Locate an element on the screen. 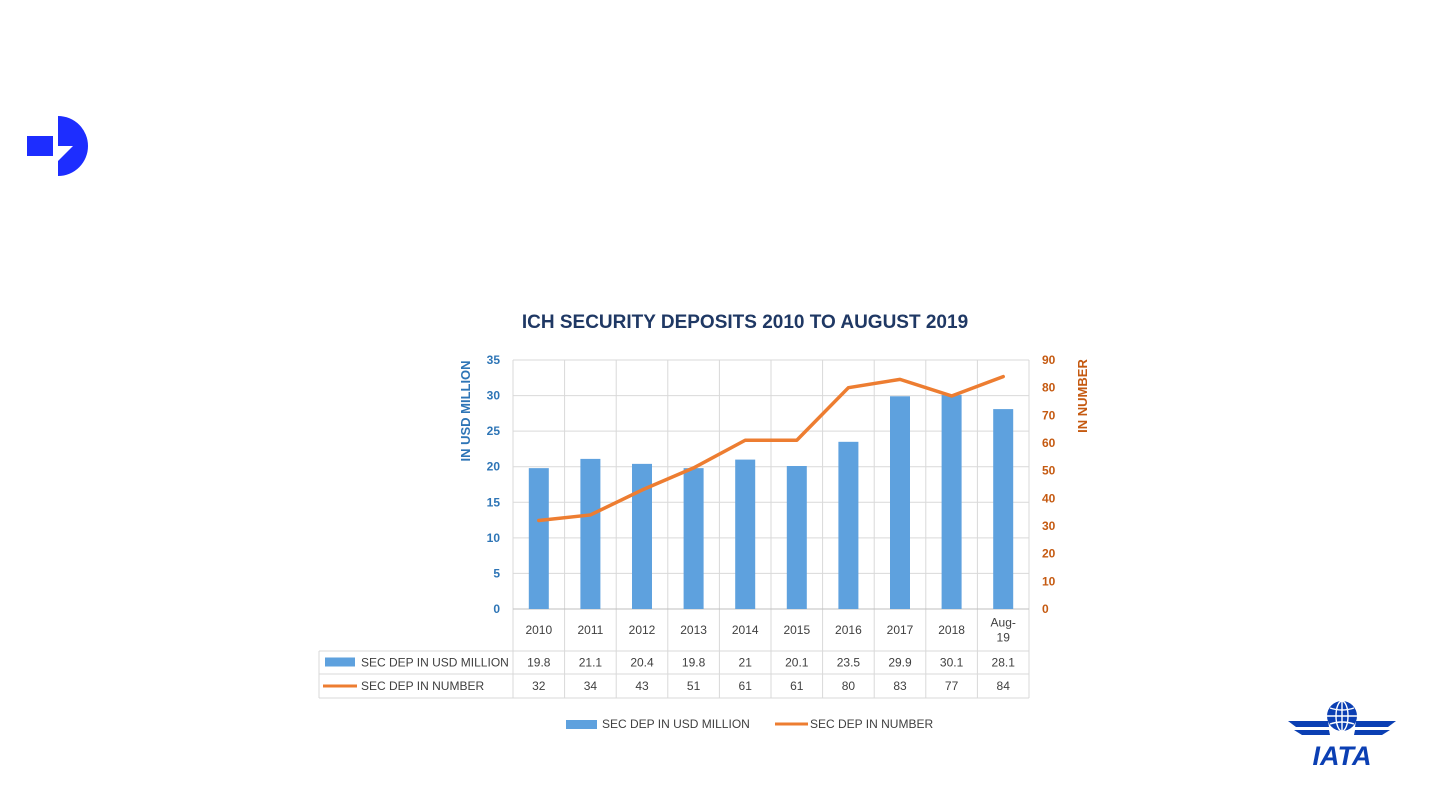 The width and height of the screenshot is (1440, 810). table-cell: 83 is located at coordinates (900, 686).